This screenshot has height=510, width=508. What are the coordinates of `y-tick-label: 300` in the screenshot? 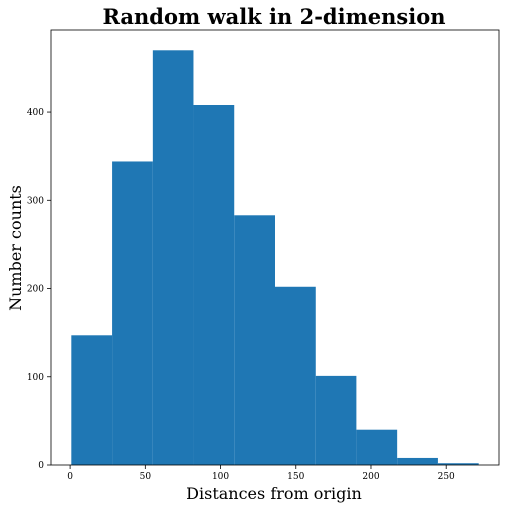 It's located at (35, 201).